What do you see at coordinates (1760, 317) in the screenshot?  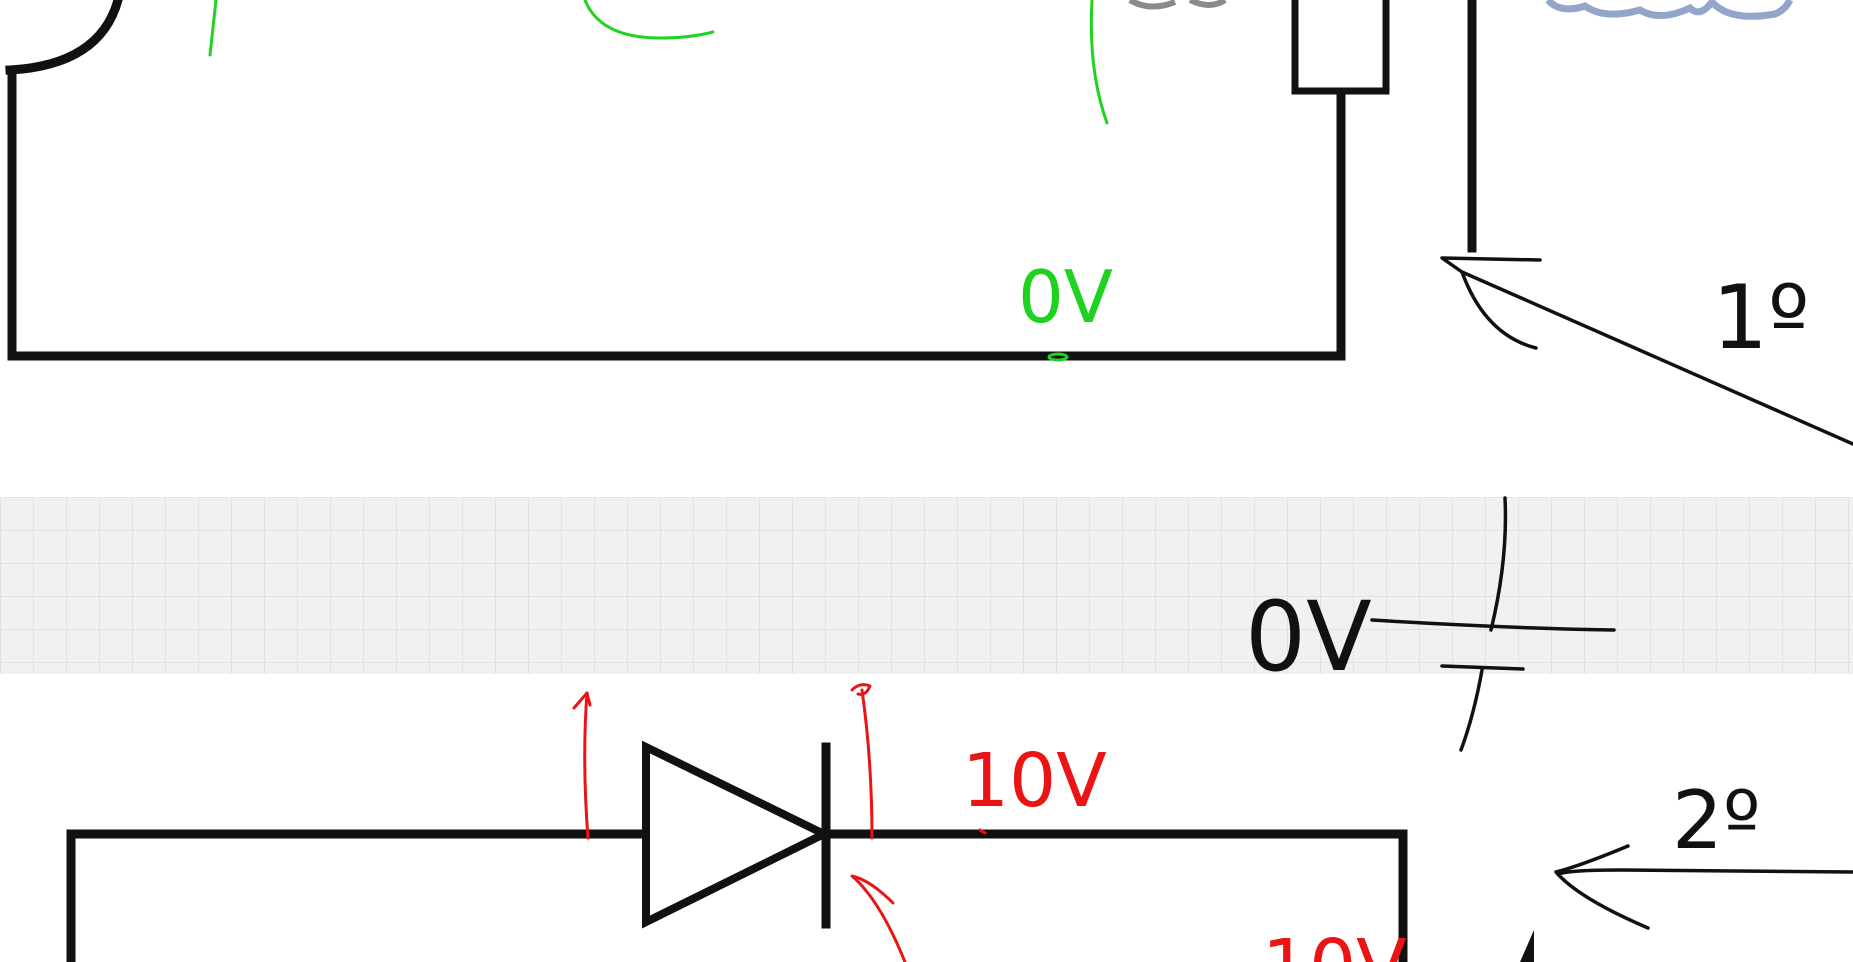 I see `step-one-label: 1º` at bounding box center [1760, 317].